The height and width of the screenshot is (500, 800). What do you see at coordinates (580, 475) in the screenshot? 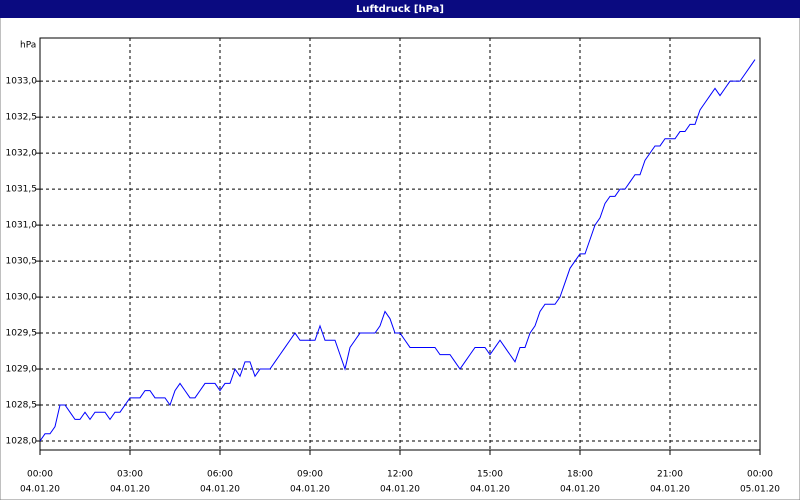
I see `x-tick-label: 18:00` at bounding box center [580, 475].